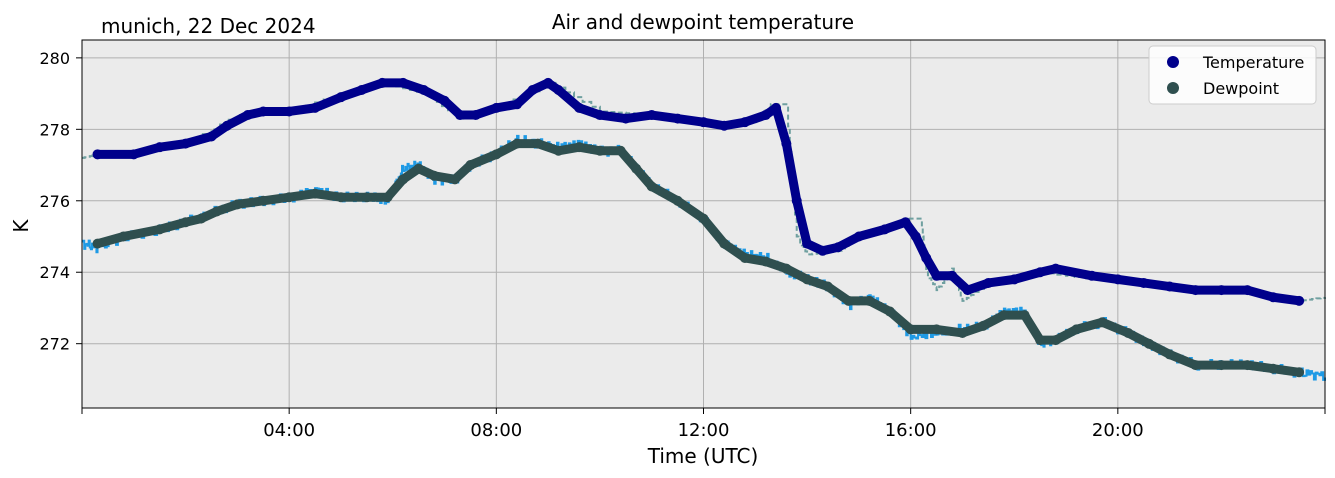  I want to click on legend-label-dewpoint: Dewpoint, so click(1241, 88).